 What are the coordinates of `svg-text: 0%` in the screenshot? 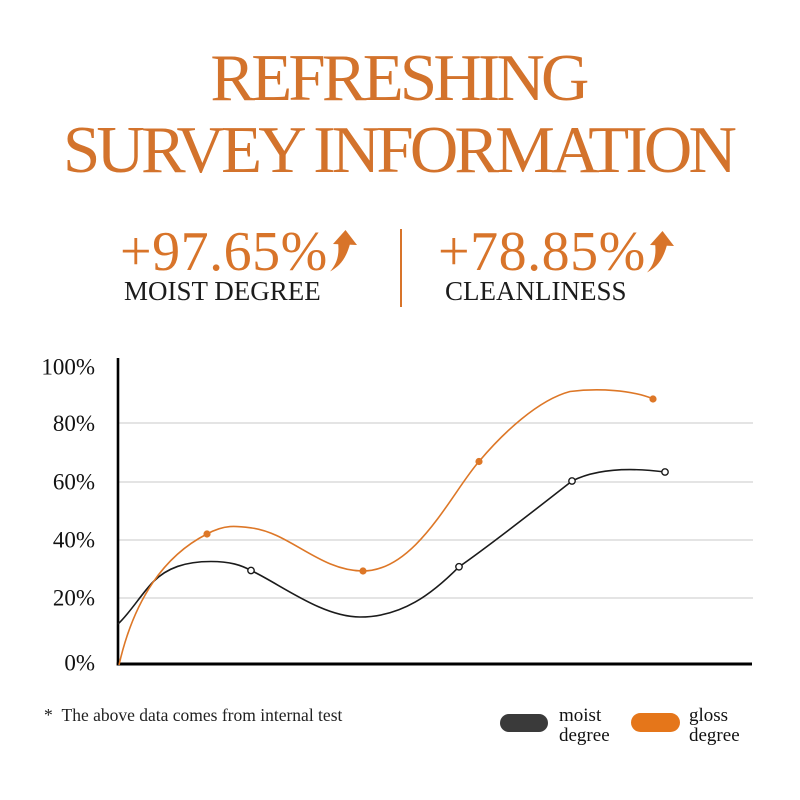 It's located at (79, 663).